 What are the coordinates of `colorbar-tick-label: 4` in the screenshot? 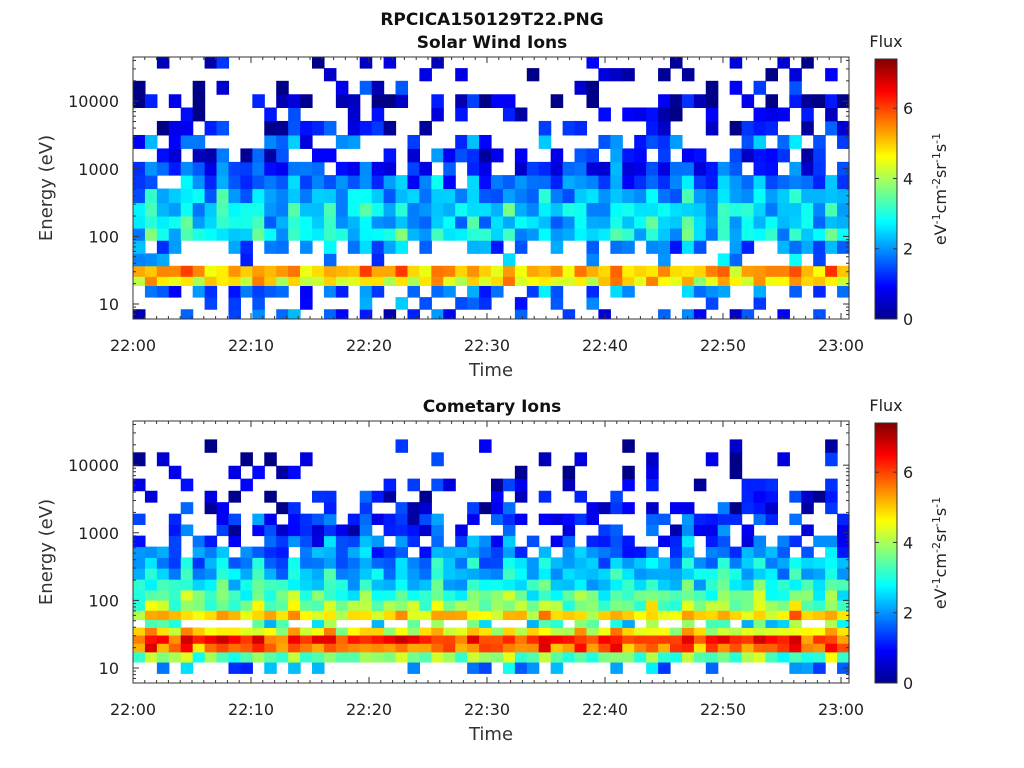 It's located at (908, 178).